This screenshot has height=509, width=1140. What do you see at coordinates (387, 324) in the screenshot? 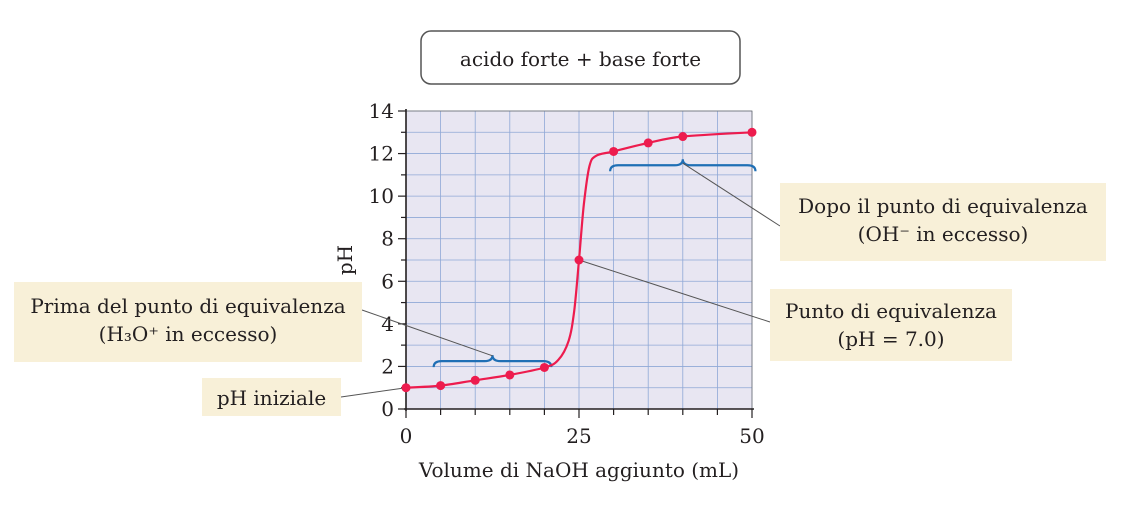
I see `y-tick-label: 4` at bounding box center [387, 324].